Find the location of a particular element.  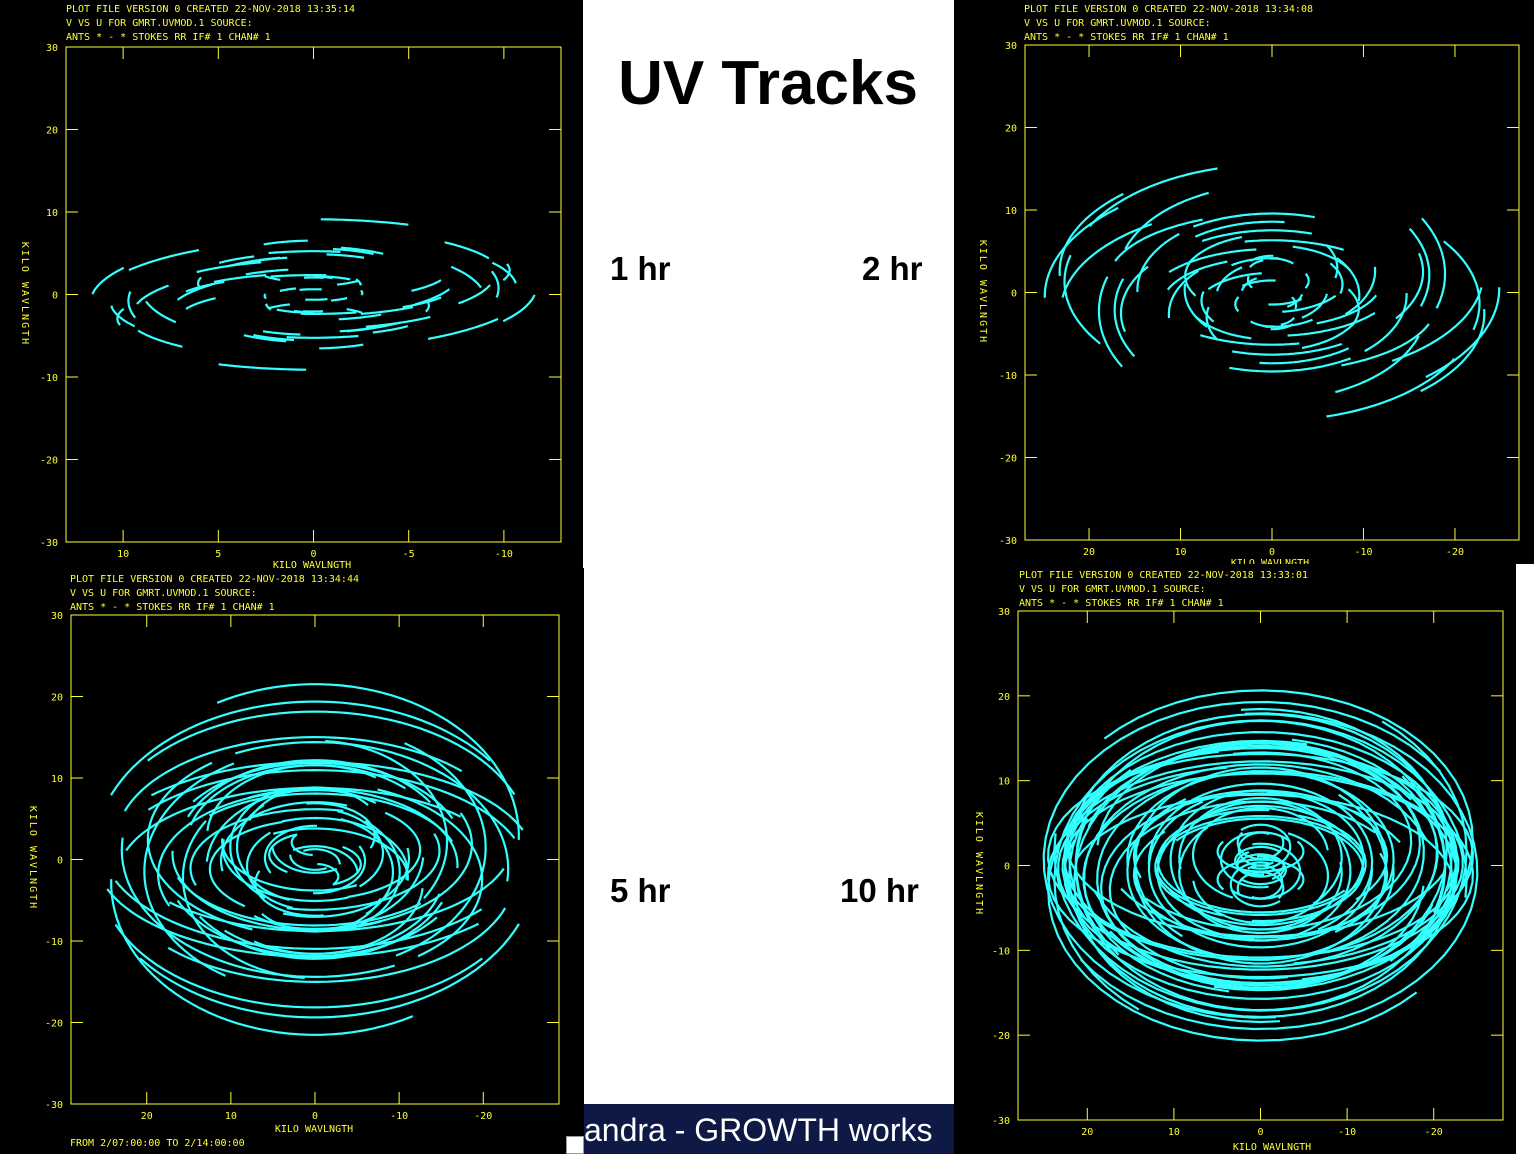

x-tick-label: 10 is located at coordinates (231, 1116).